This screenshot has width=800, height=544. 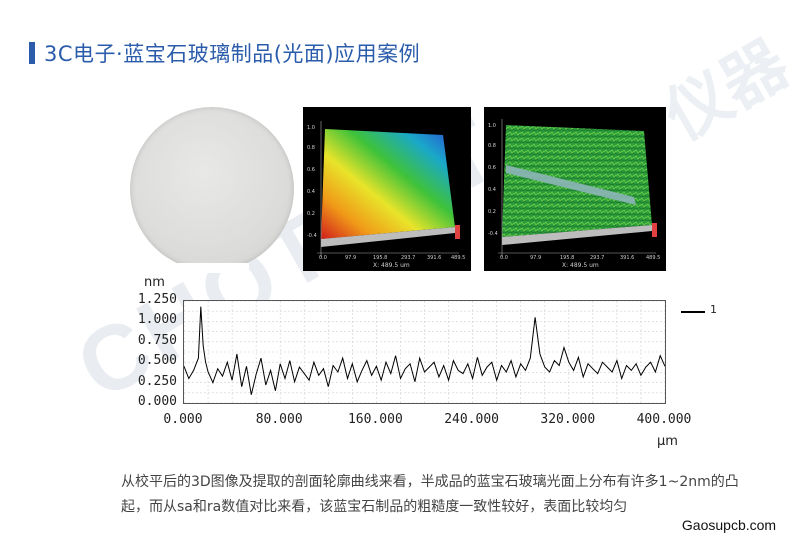 What do you see at coordinates (568, 419) in the screenshot?
I see `x-tick-label: 320.000` at bounding box center [568, 419].